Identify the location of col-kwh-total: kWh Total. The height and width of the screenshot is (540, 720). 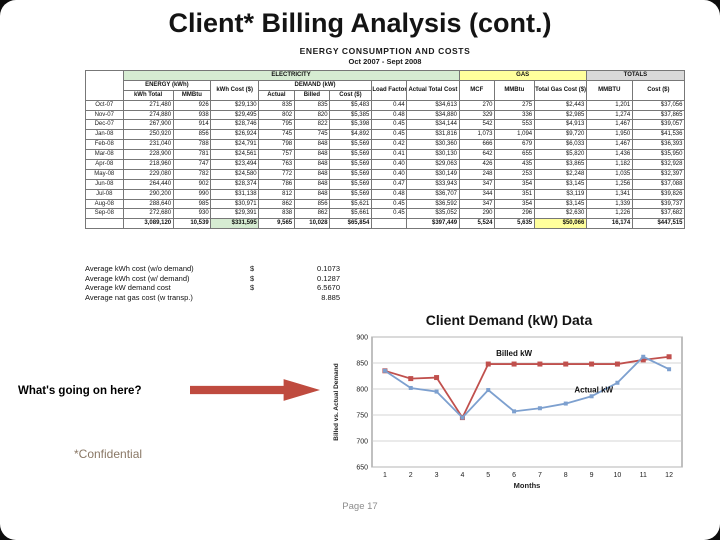
(148, 95).